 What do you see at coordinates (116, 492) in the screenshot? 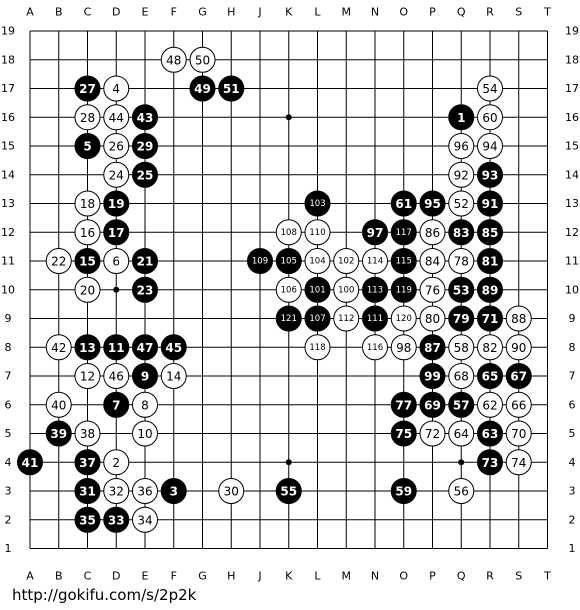
I see `move-number: 32` at bounding box center [116, 492].